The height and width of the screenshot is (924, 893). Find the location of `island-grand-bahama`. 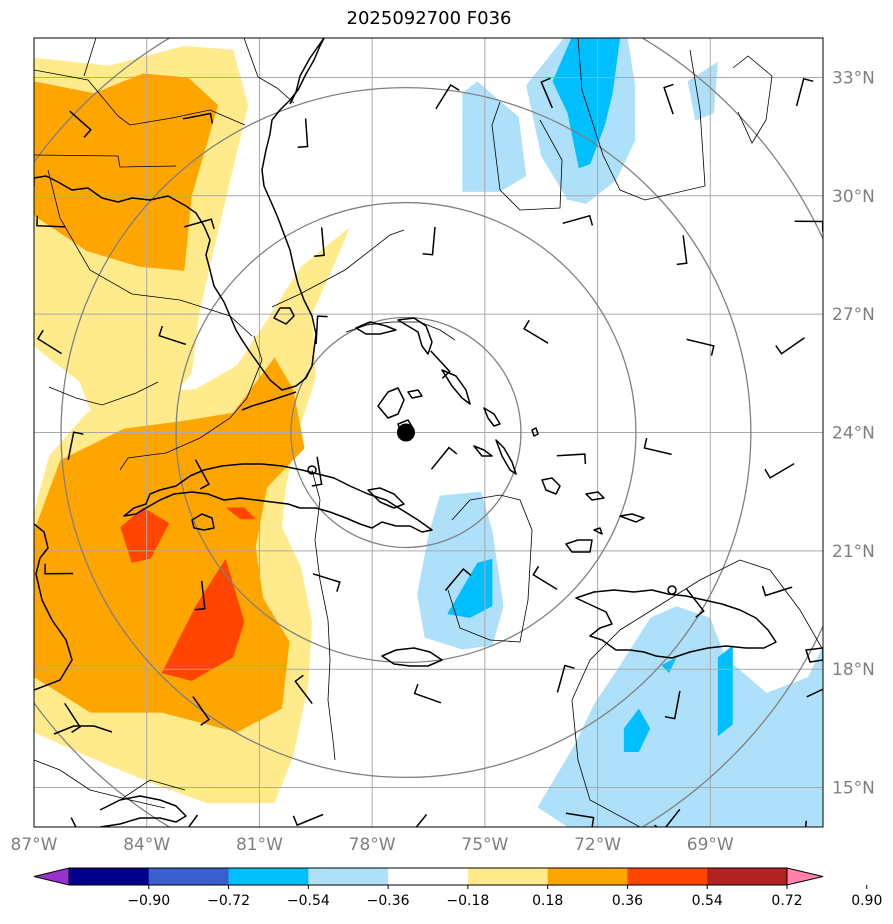

island-grand-bahama is located at coordinates (376, 328).